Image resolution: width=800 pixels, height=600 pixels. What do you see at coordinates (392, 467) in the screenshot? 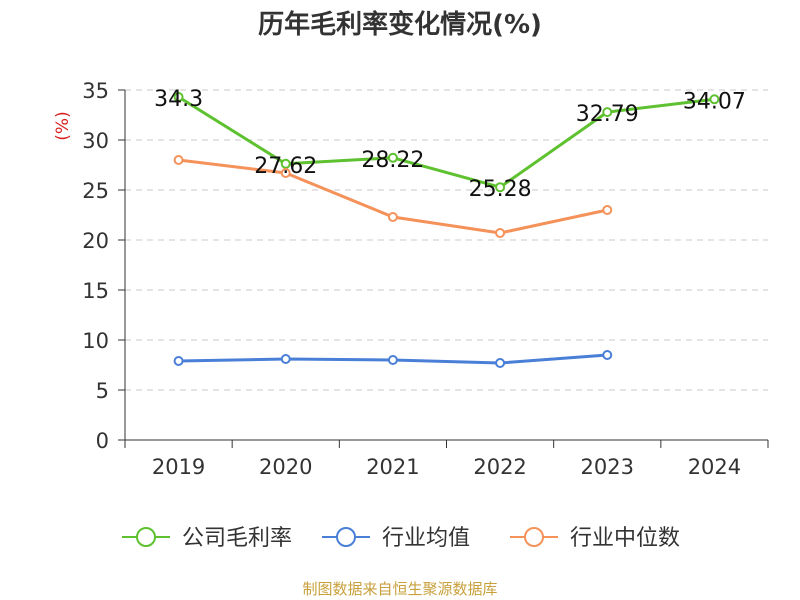
I see `x-tick-label: 2021` at bounding box center [392, 467].